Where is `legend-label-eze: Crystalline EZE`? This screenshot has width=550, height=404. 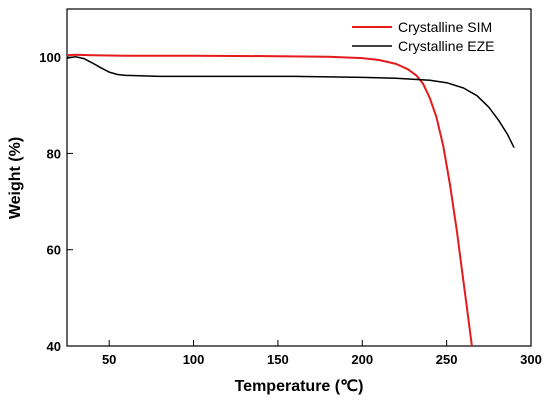 legend-label-eze: Crystalline EZE is located at coordinates (446, 46).